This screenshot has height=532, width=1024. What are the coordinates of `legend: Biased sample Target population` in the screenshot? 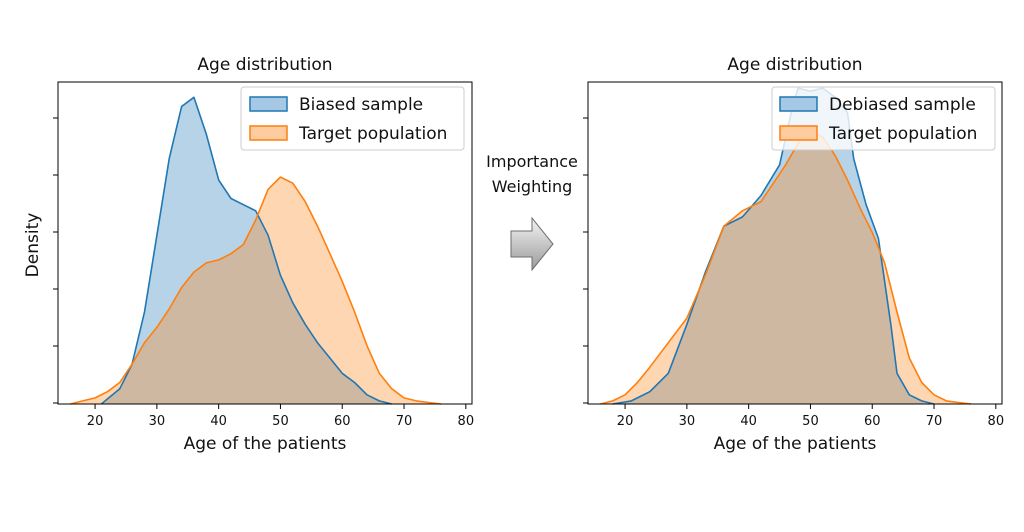 It's located at (352, 118).